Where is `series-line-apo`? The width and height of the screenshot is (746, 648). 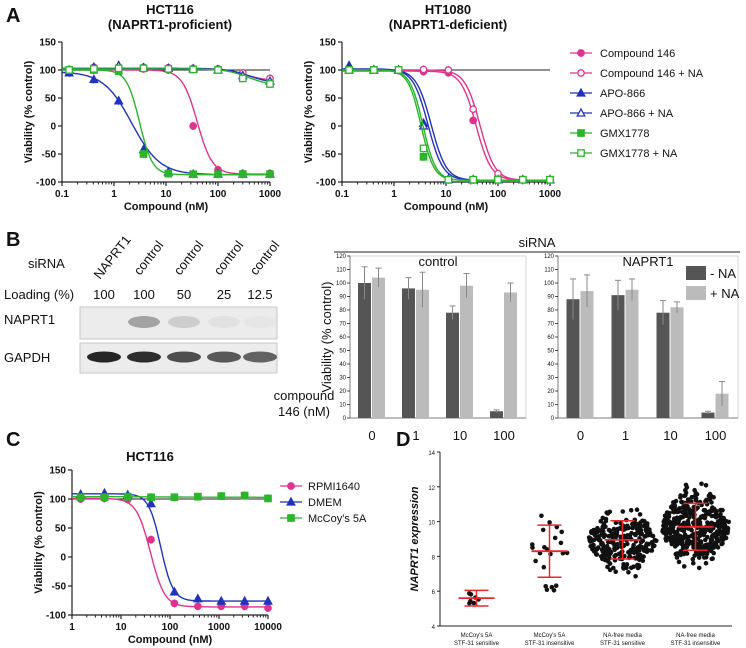 series-line-apo is located at coordinates (446, 124).